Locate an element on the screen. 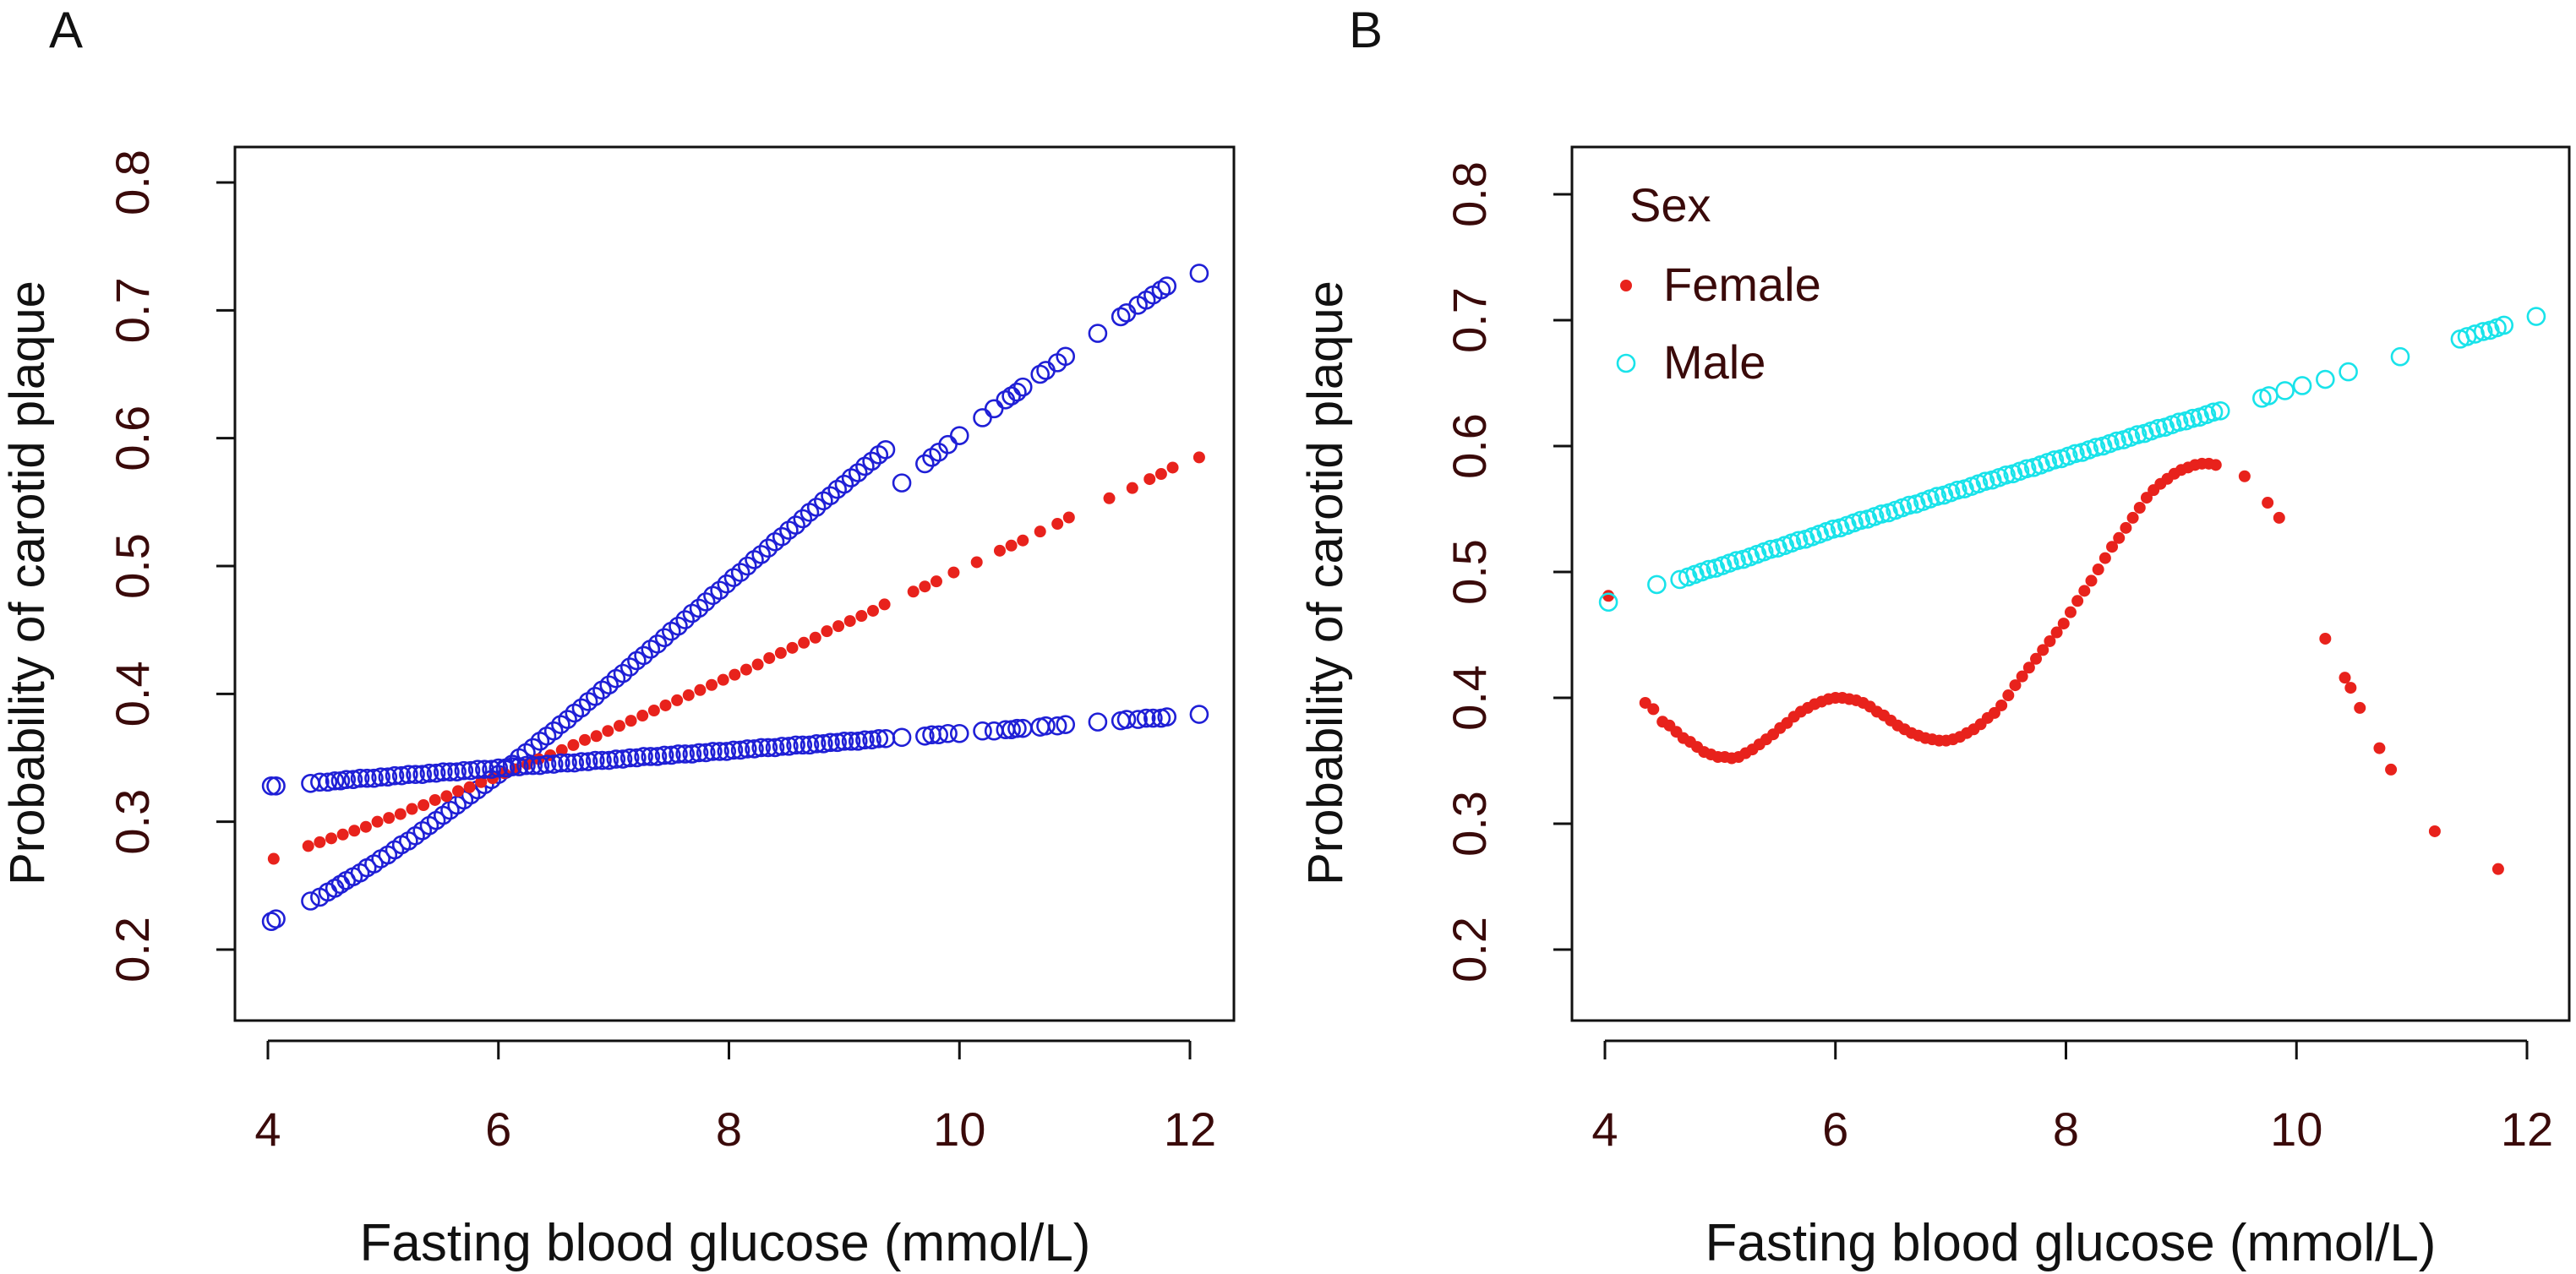 The width and height of the screenshot is (2576, 1274). series-flat is located at coordinates (735, 750).